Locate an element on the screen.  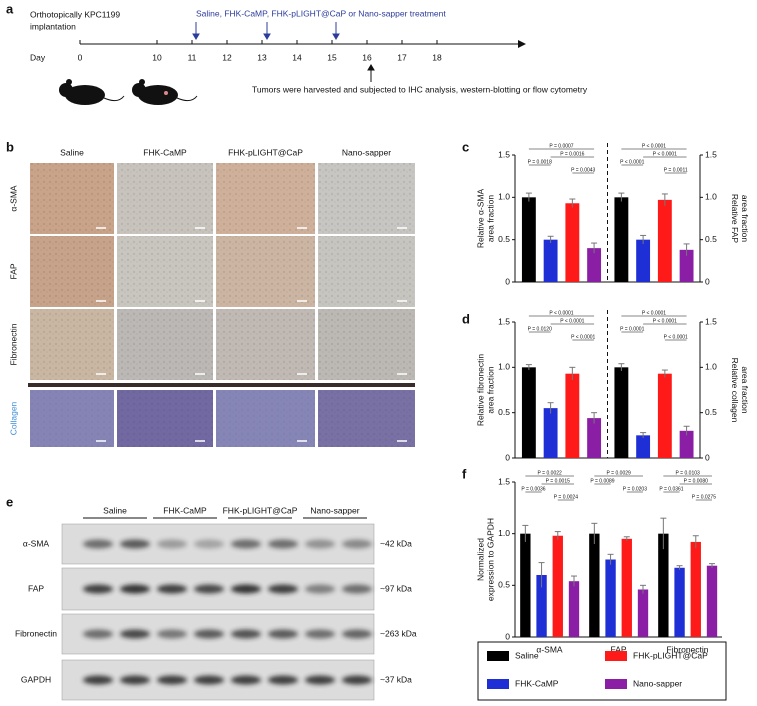
y-axis-label: area fraction is located at coordinates (490, 219).